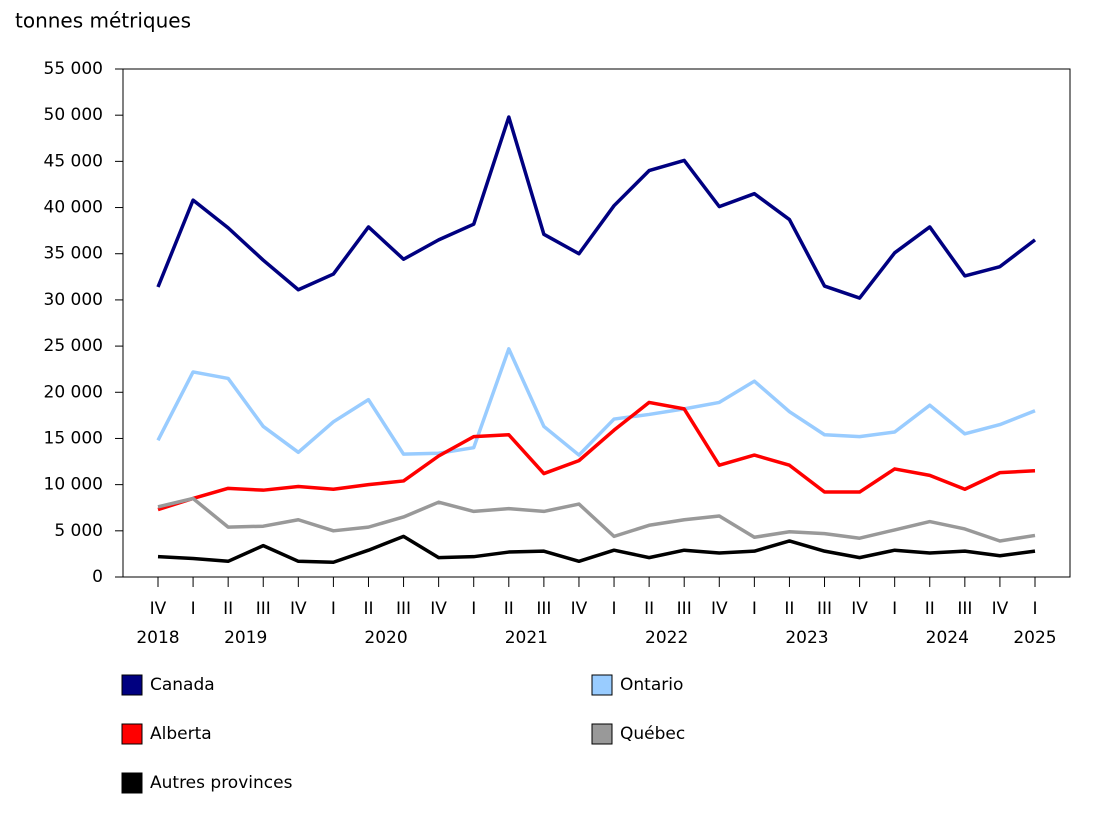  What do you see at coordinates (666, 638) in the screenshot?
I see `x-group-label: 2022` at bounding box center [666, 638].